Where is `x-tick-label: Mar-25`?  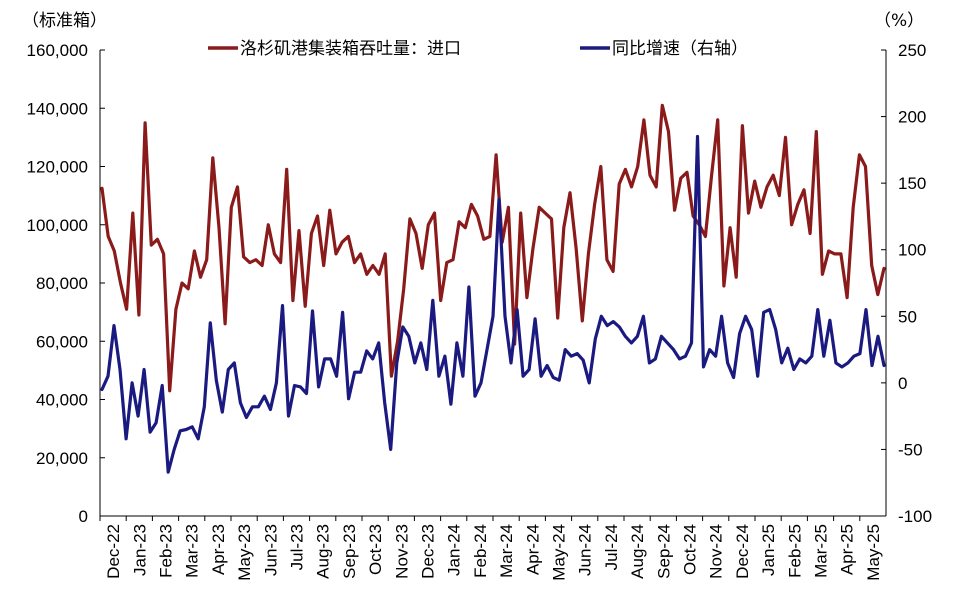
x-tick-label: Mar-25 is located at coordinates (821, 551).